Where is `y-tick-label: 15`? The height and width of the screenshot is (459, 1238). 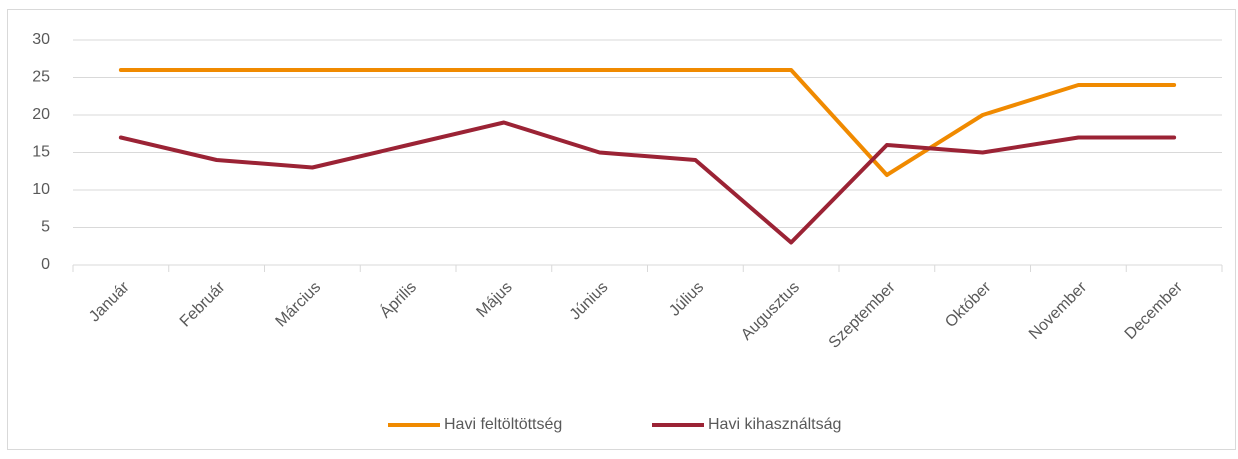 y-tick-label: 15 is located at coordinates (41, 152).